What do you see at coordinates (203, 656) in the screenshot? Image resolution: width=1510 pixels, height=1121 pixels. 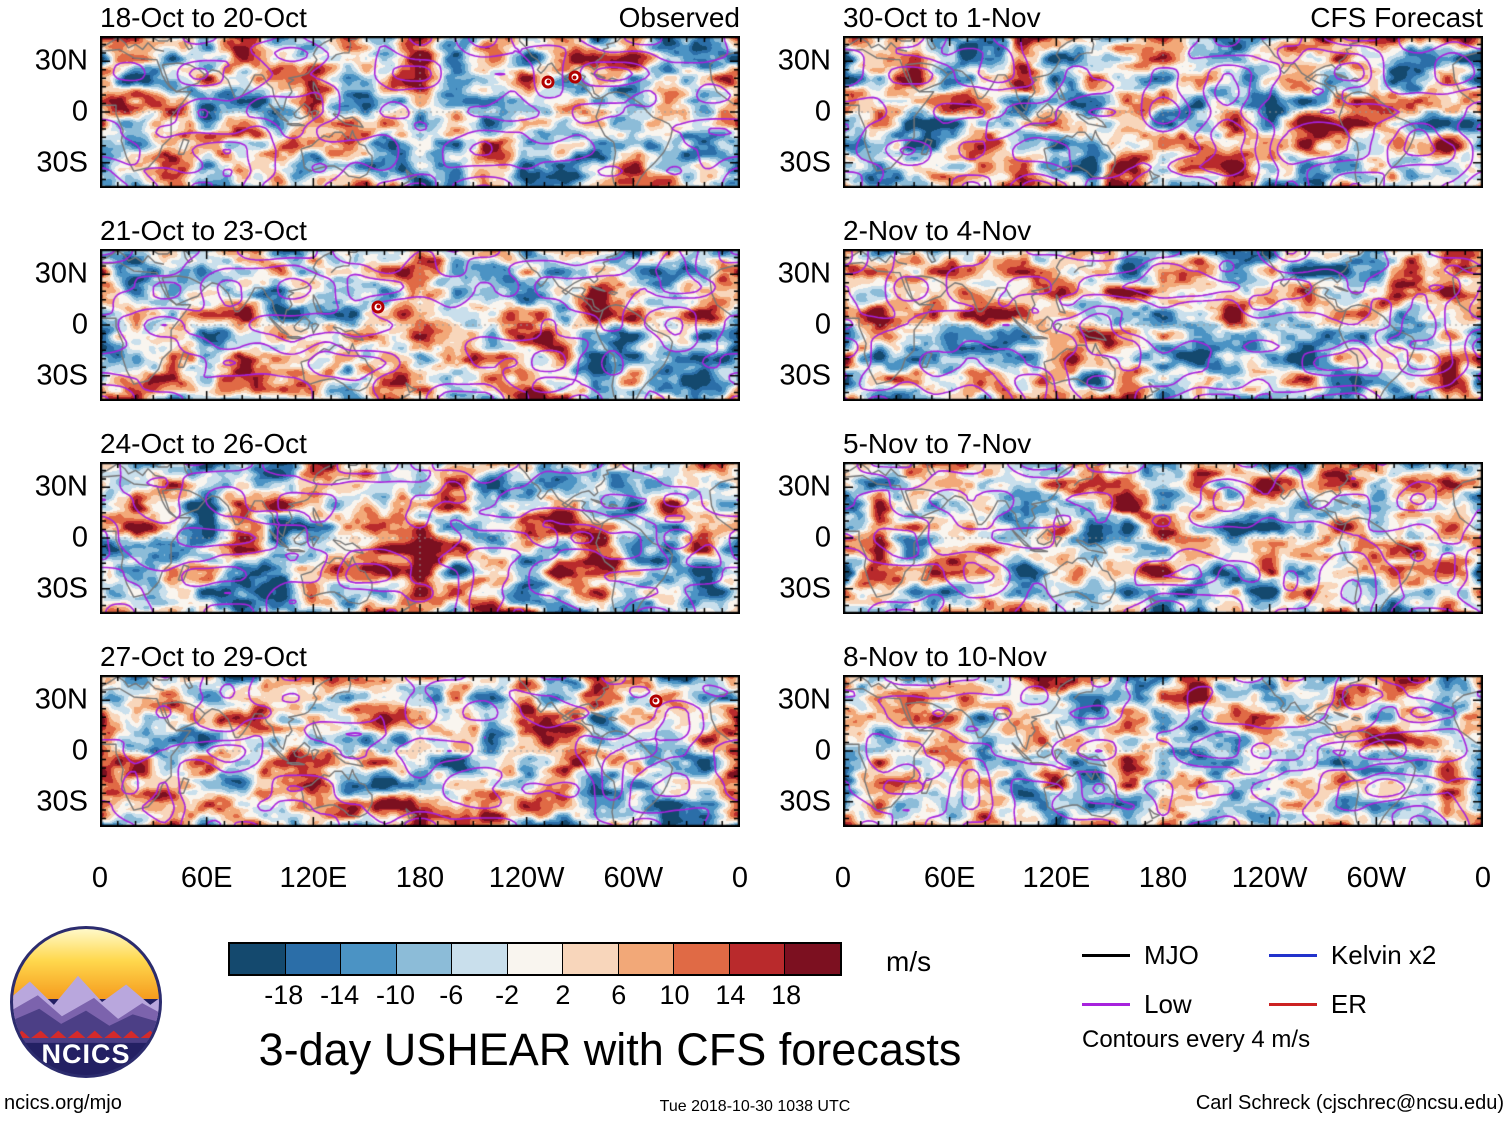 I see `panel-date: 27-Oct to 29-Oct` at bounding box center [203, 656].